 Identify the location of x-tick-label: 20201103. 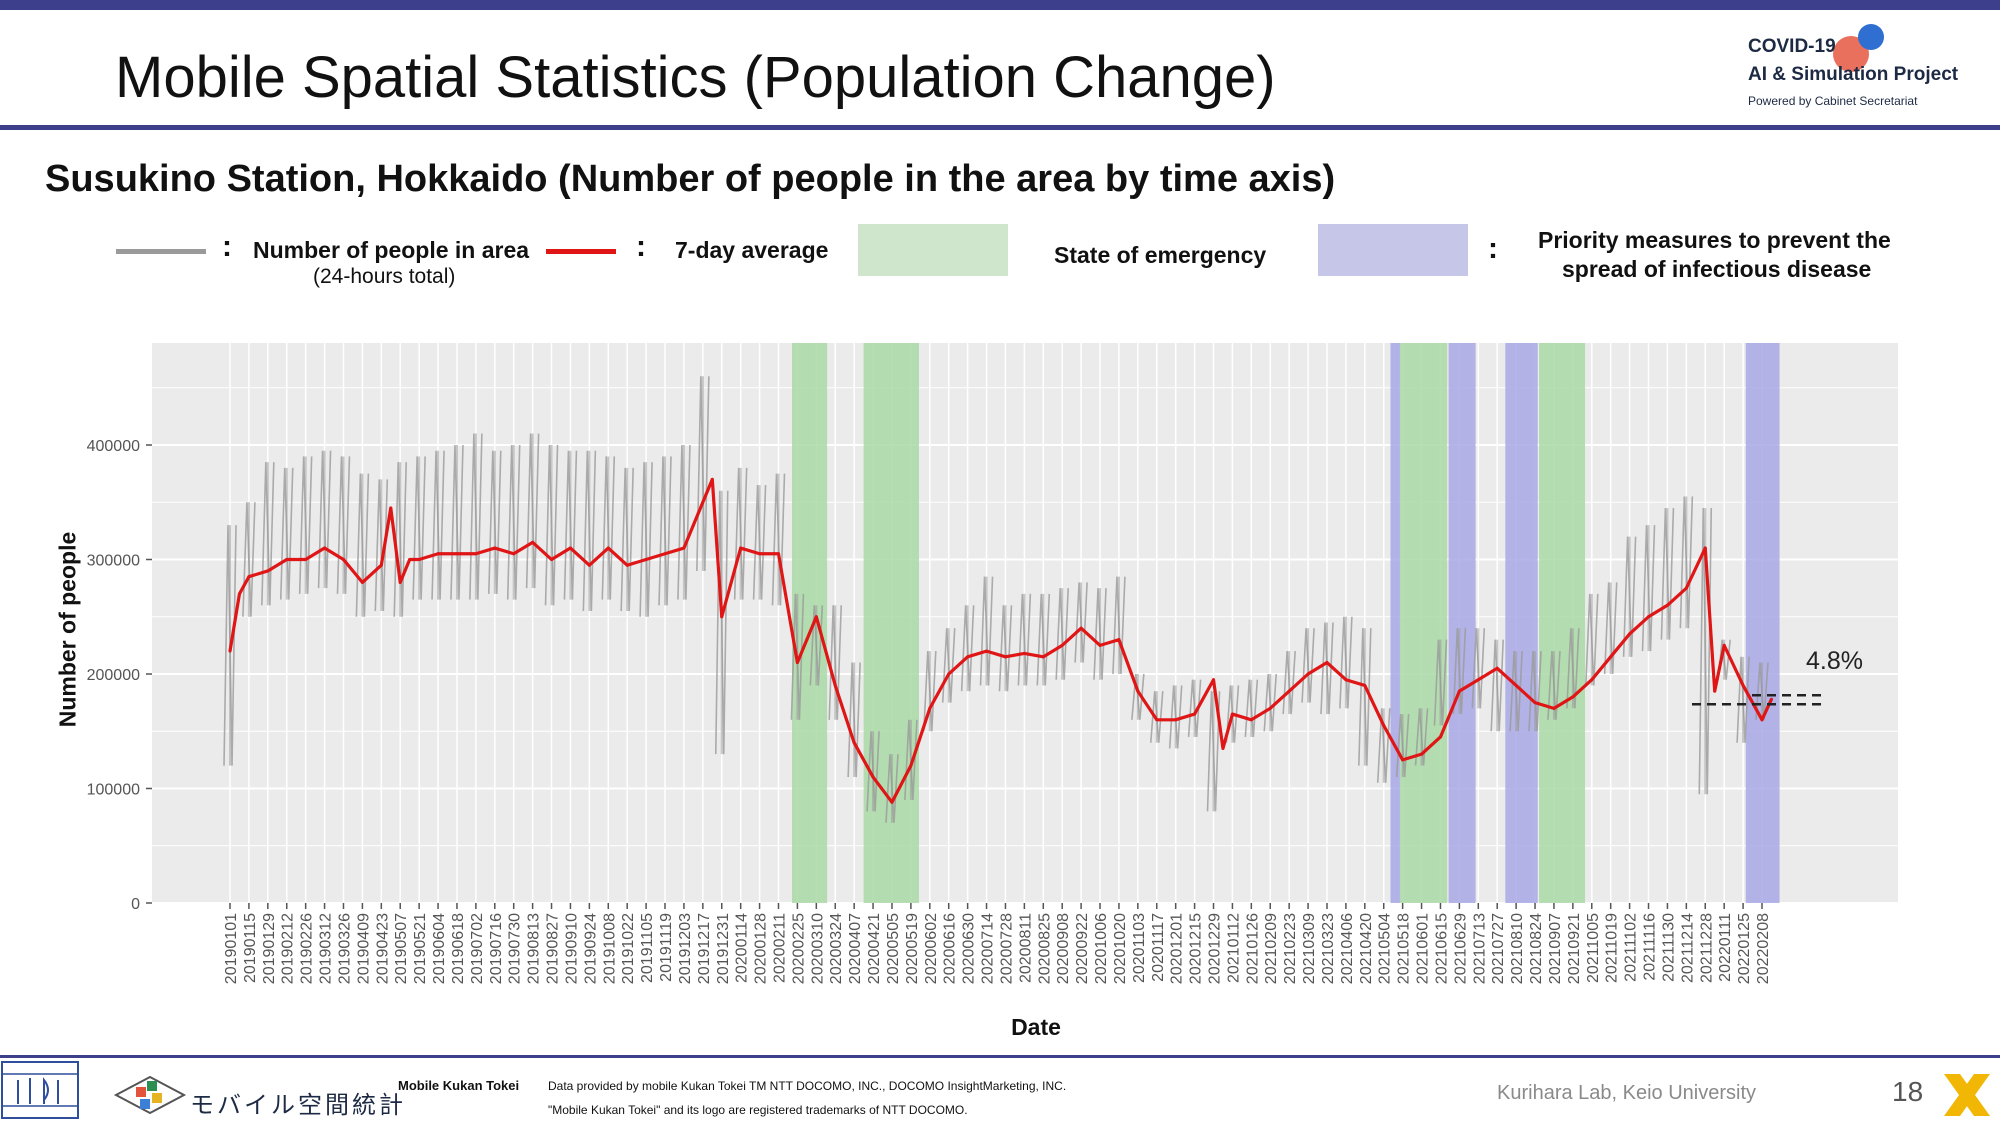
(1139, 948).